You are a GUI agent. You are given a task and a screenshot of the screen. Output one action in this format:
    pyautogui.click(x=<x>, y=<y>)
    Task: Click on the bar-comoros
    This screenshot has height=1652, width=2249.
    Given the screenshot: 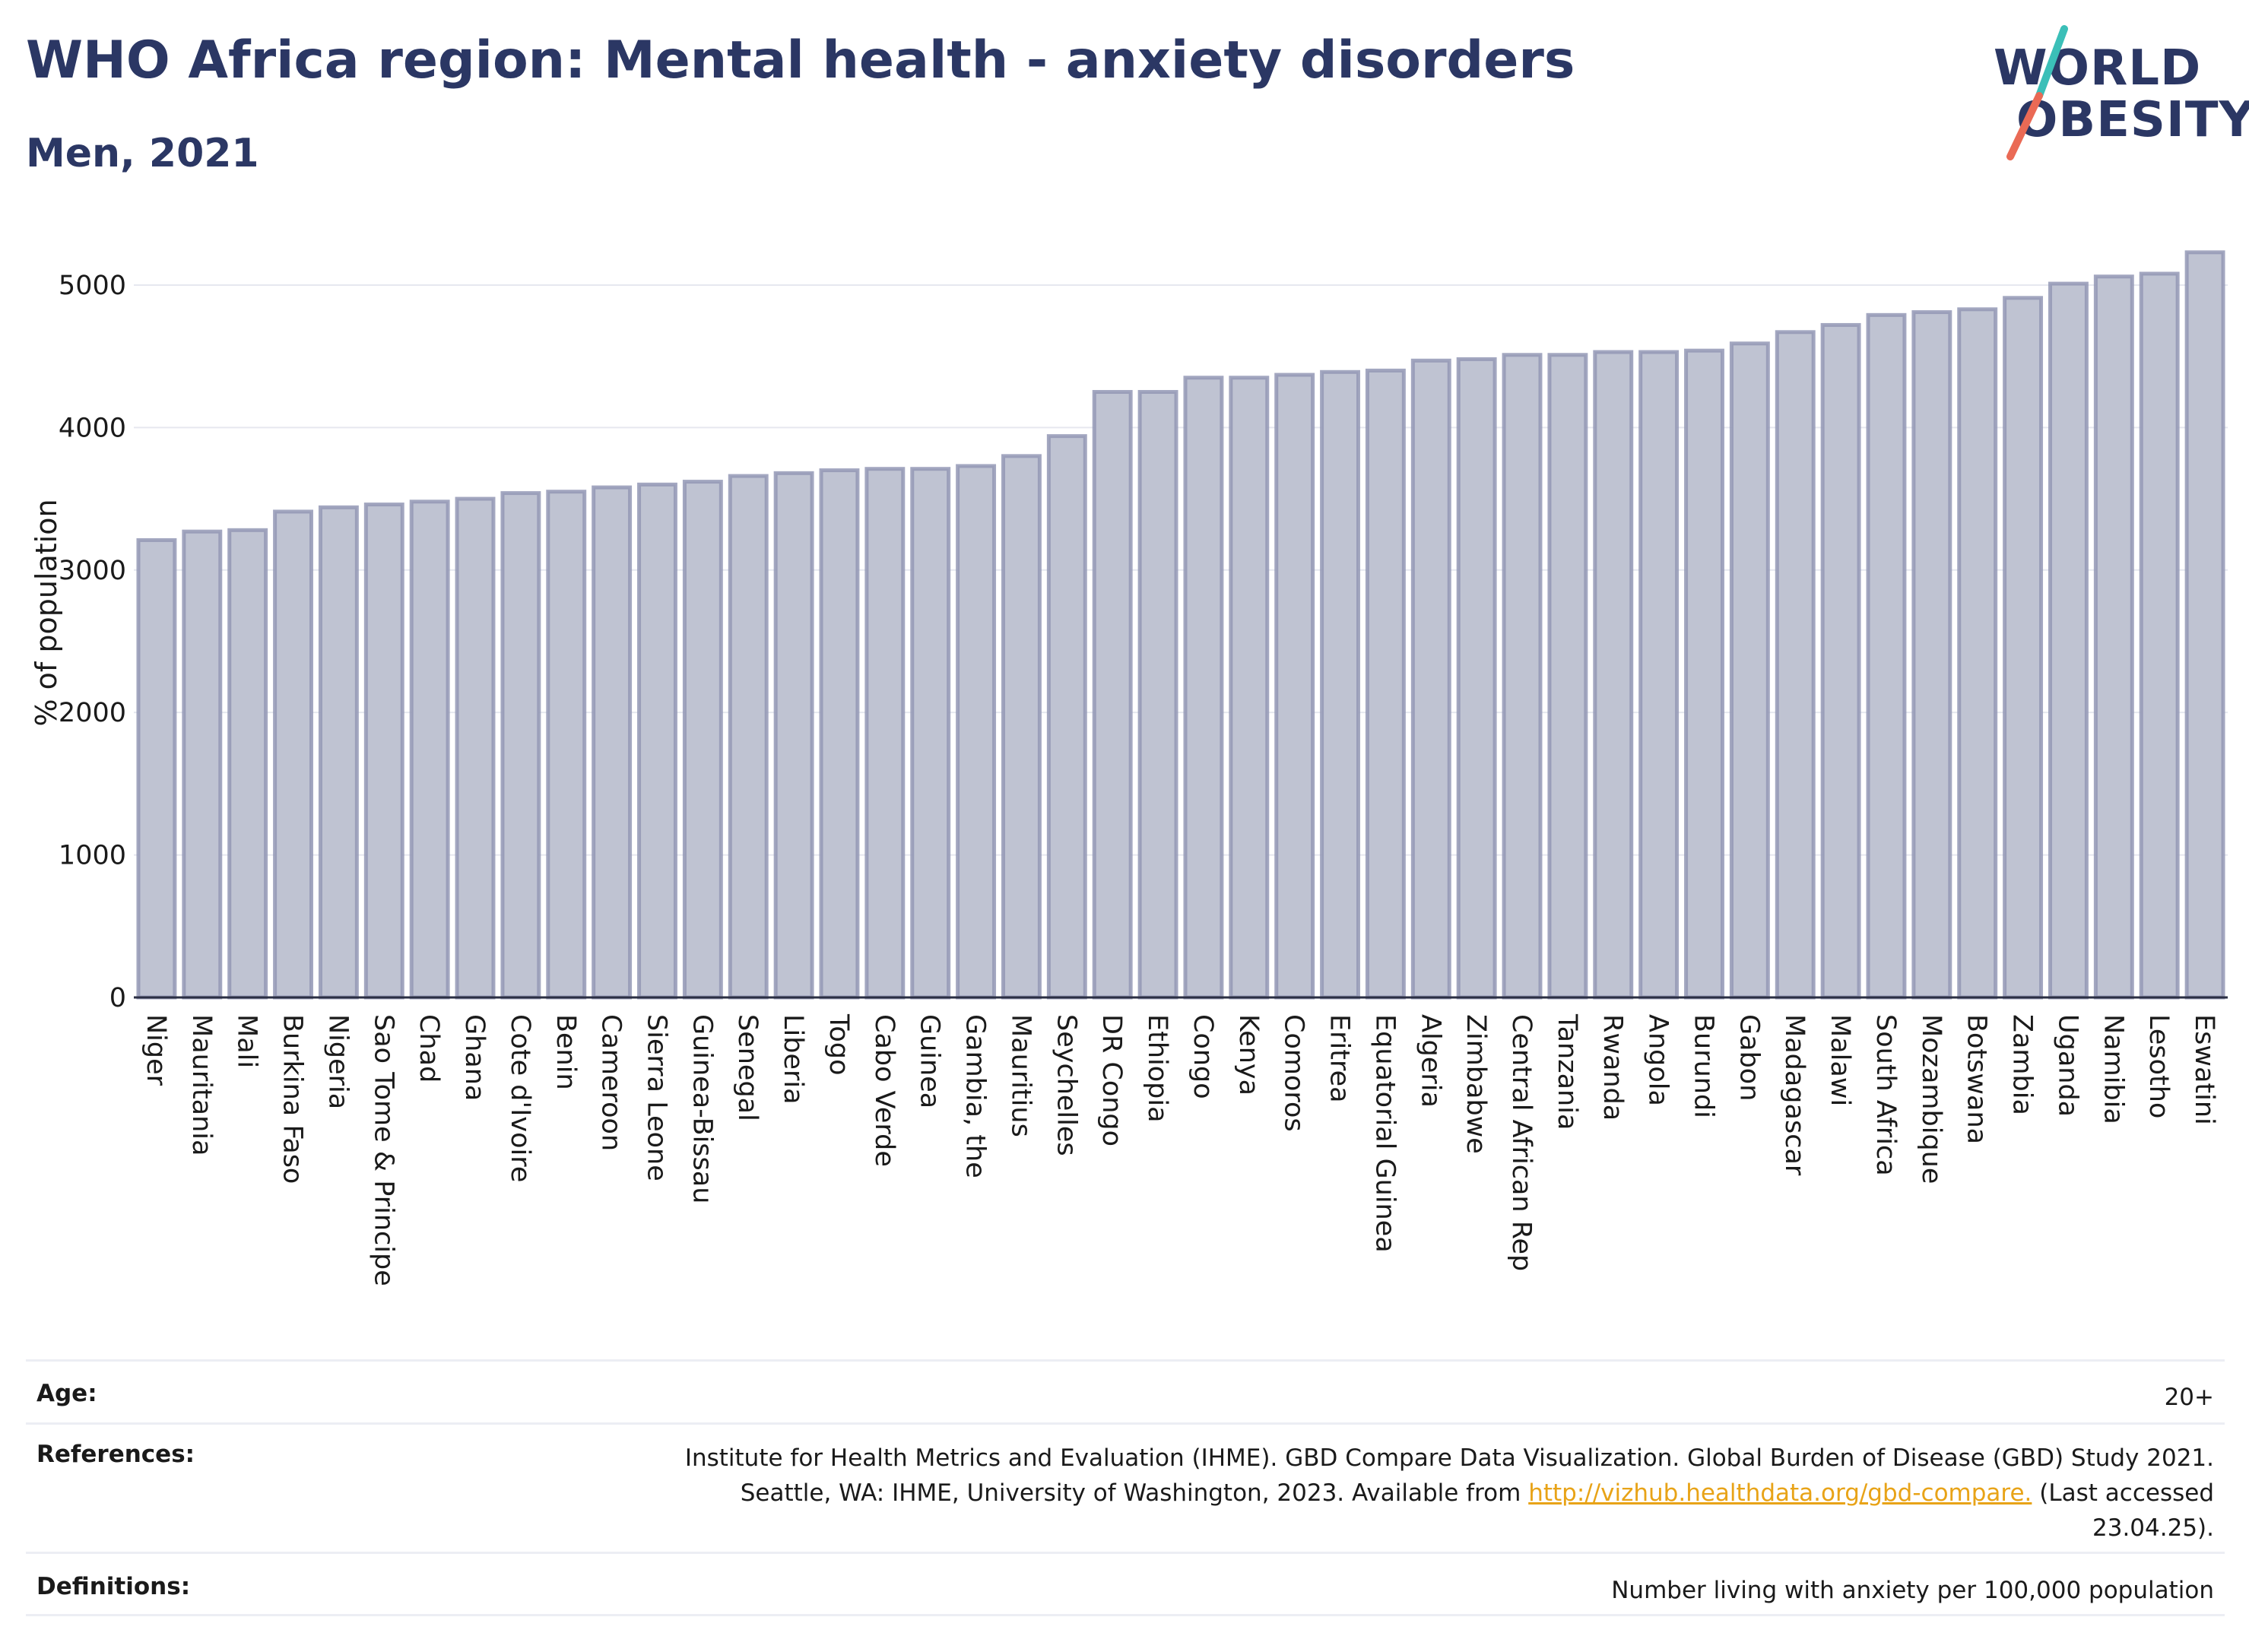 What is the action you would take?
    pyautogui.click(x=1294, y=686)
    